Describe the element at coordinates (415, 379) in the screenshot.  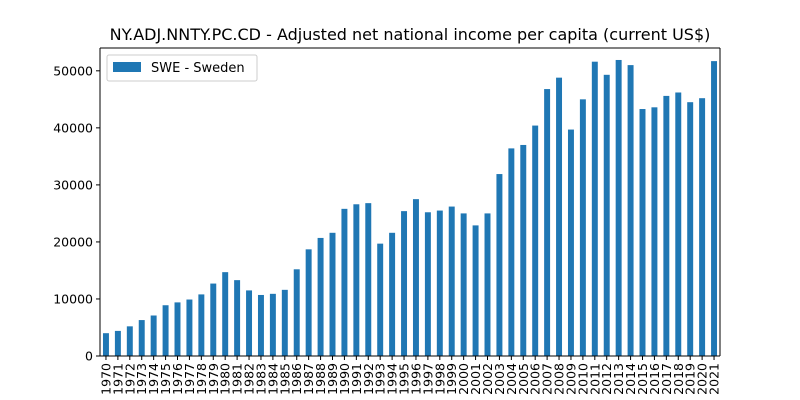
I see `x-tick-label: 1996` at that location.